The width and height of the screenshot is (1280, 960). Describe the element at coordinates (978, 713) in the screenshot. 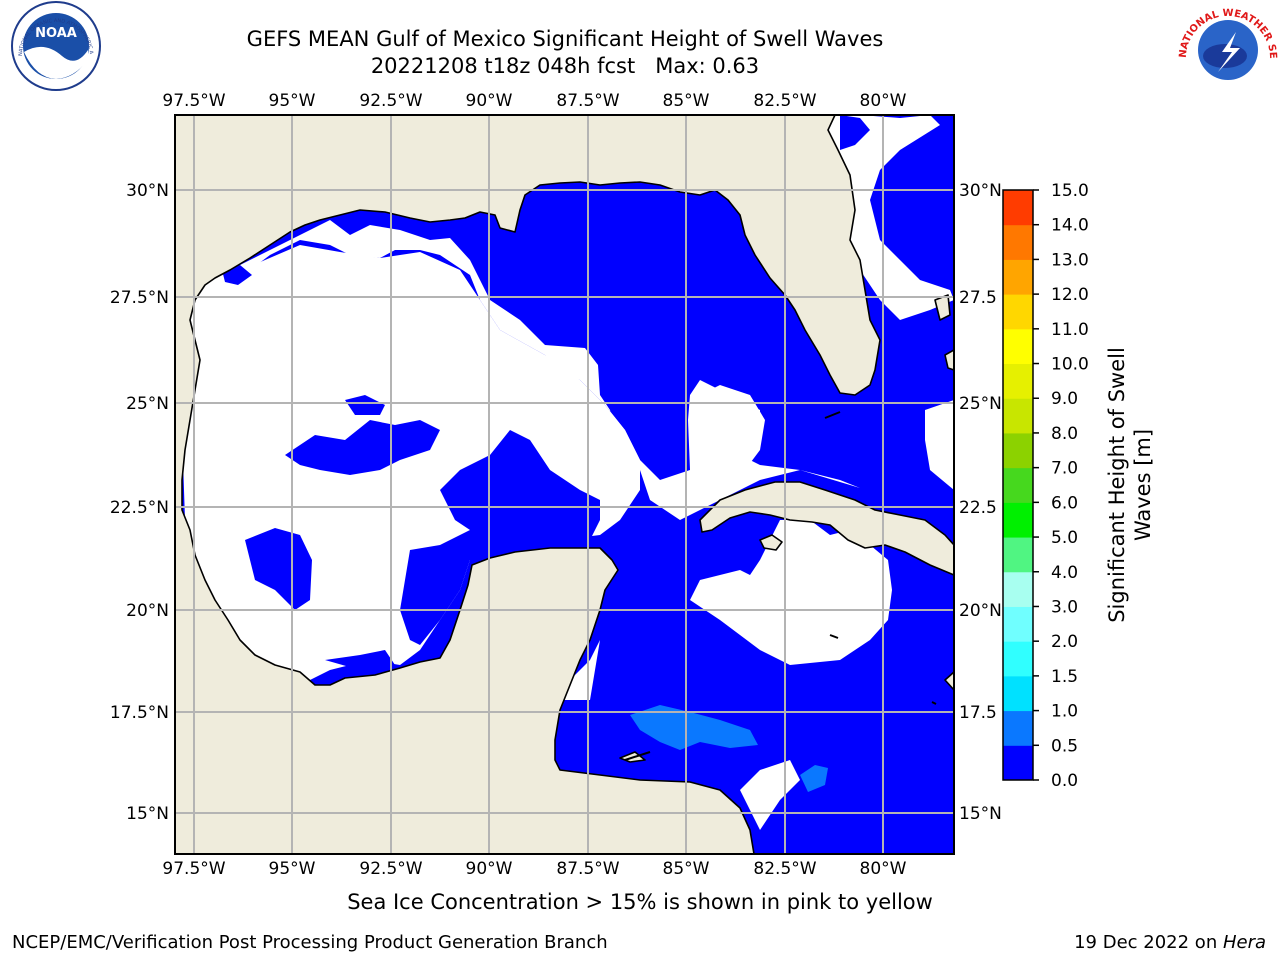

I see `lat-label: 17.5` at that location.